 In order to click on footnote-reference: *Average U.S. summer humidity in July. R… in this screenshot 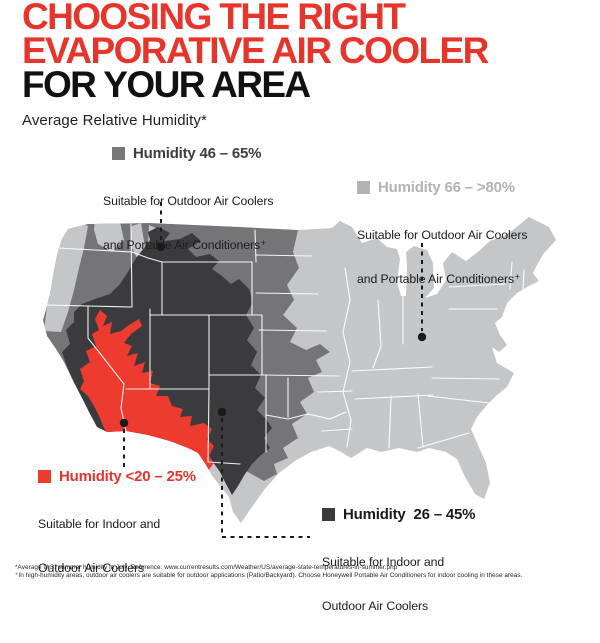, I will do `click(206, 567)`.